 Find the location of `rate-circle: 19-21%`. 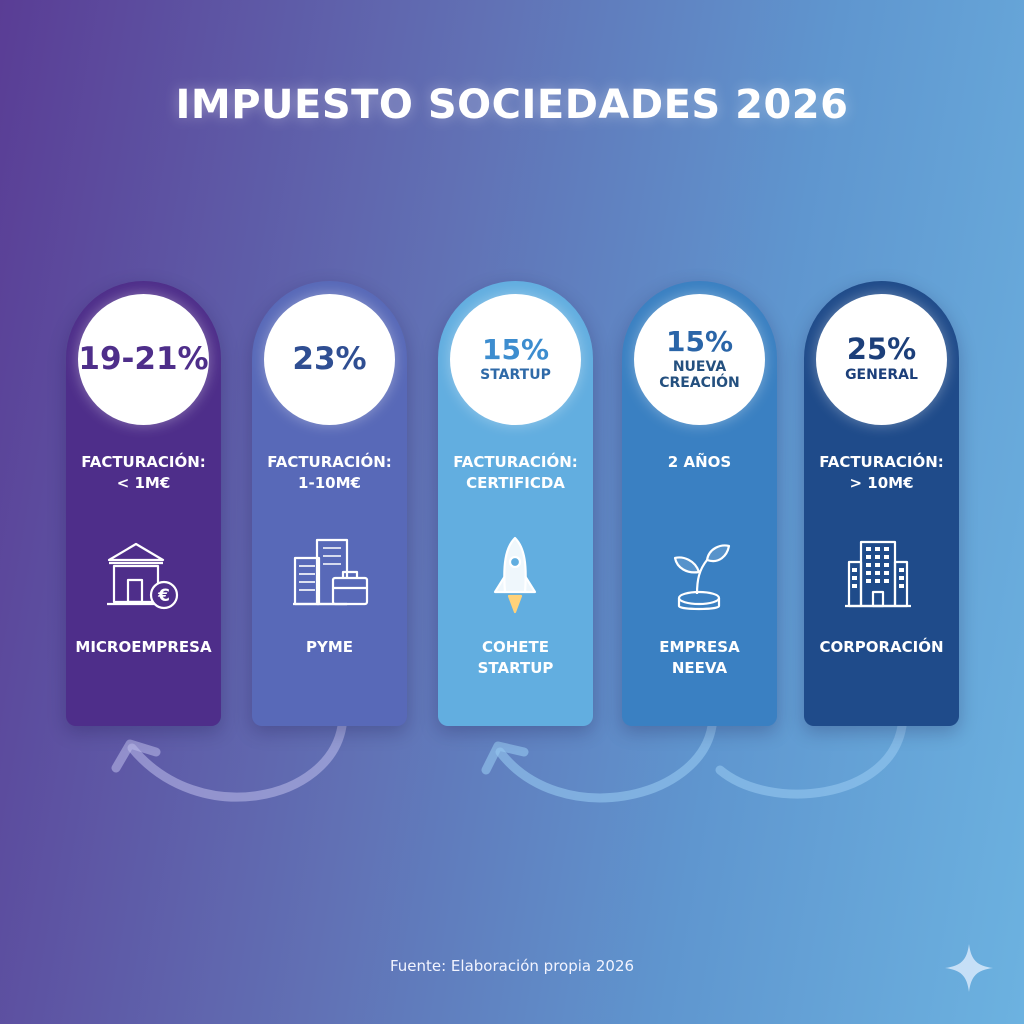

rate-circle: 19-21% is located at coordinates (143, 359).